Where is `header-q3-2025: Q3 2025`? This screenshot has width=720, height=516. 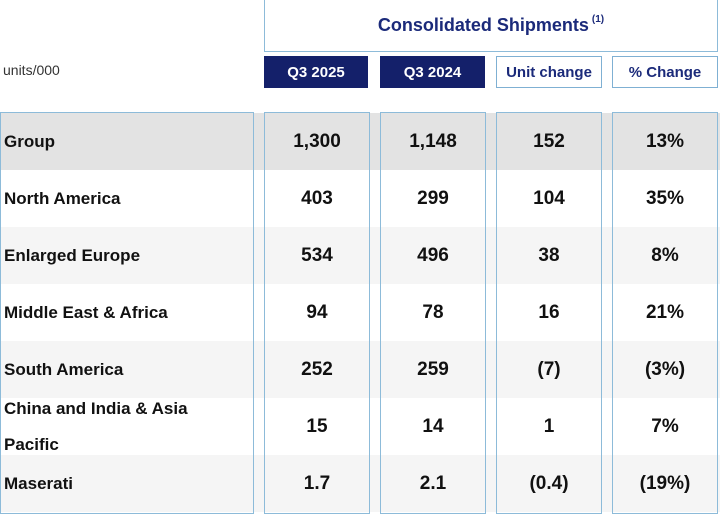
header-q3-2025: Q3 2025 is located at coordinates (316, 72).